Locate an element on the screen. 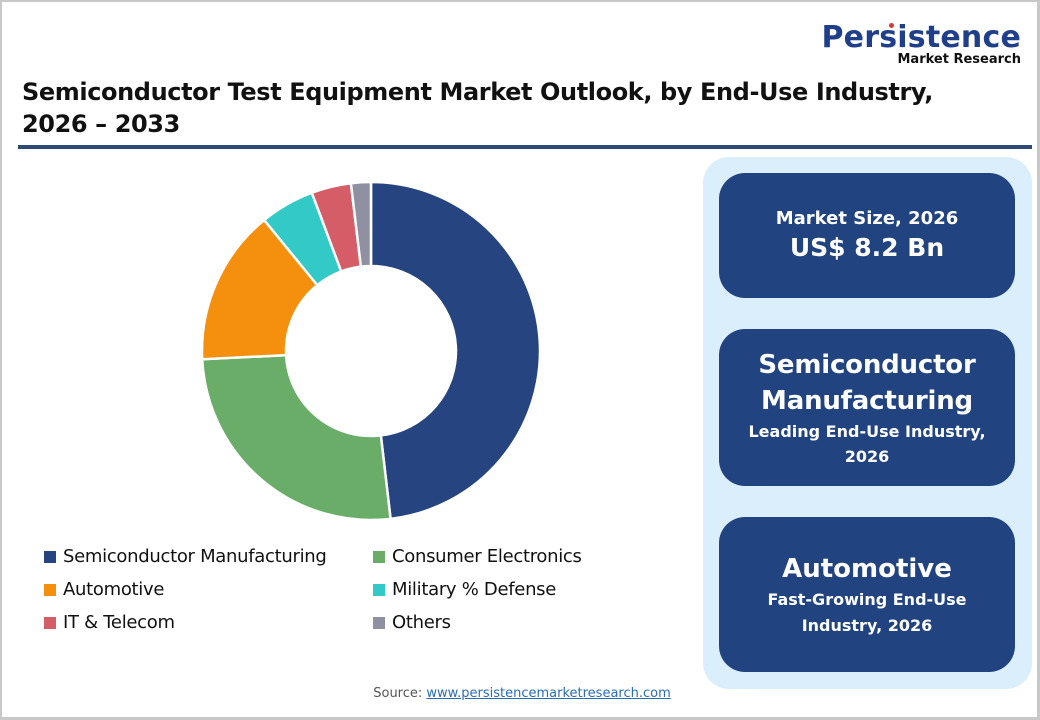 The height and width of the screenshot is (720, 1040). legend-label: Military % Defense is located at coordinates (474, 589).